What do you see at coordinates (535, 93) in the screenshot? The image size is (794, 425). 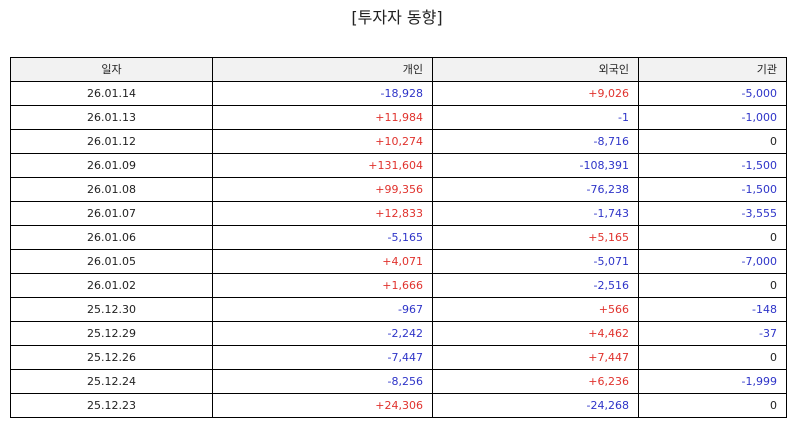 I see `cell-foreign: +9,026` at bounding box center [535, 93].